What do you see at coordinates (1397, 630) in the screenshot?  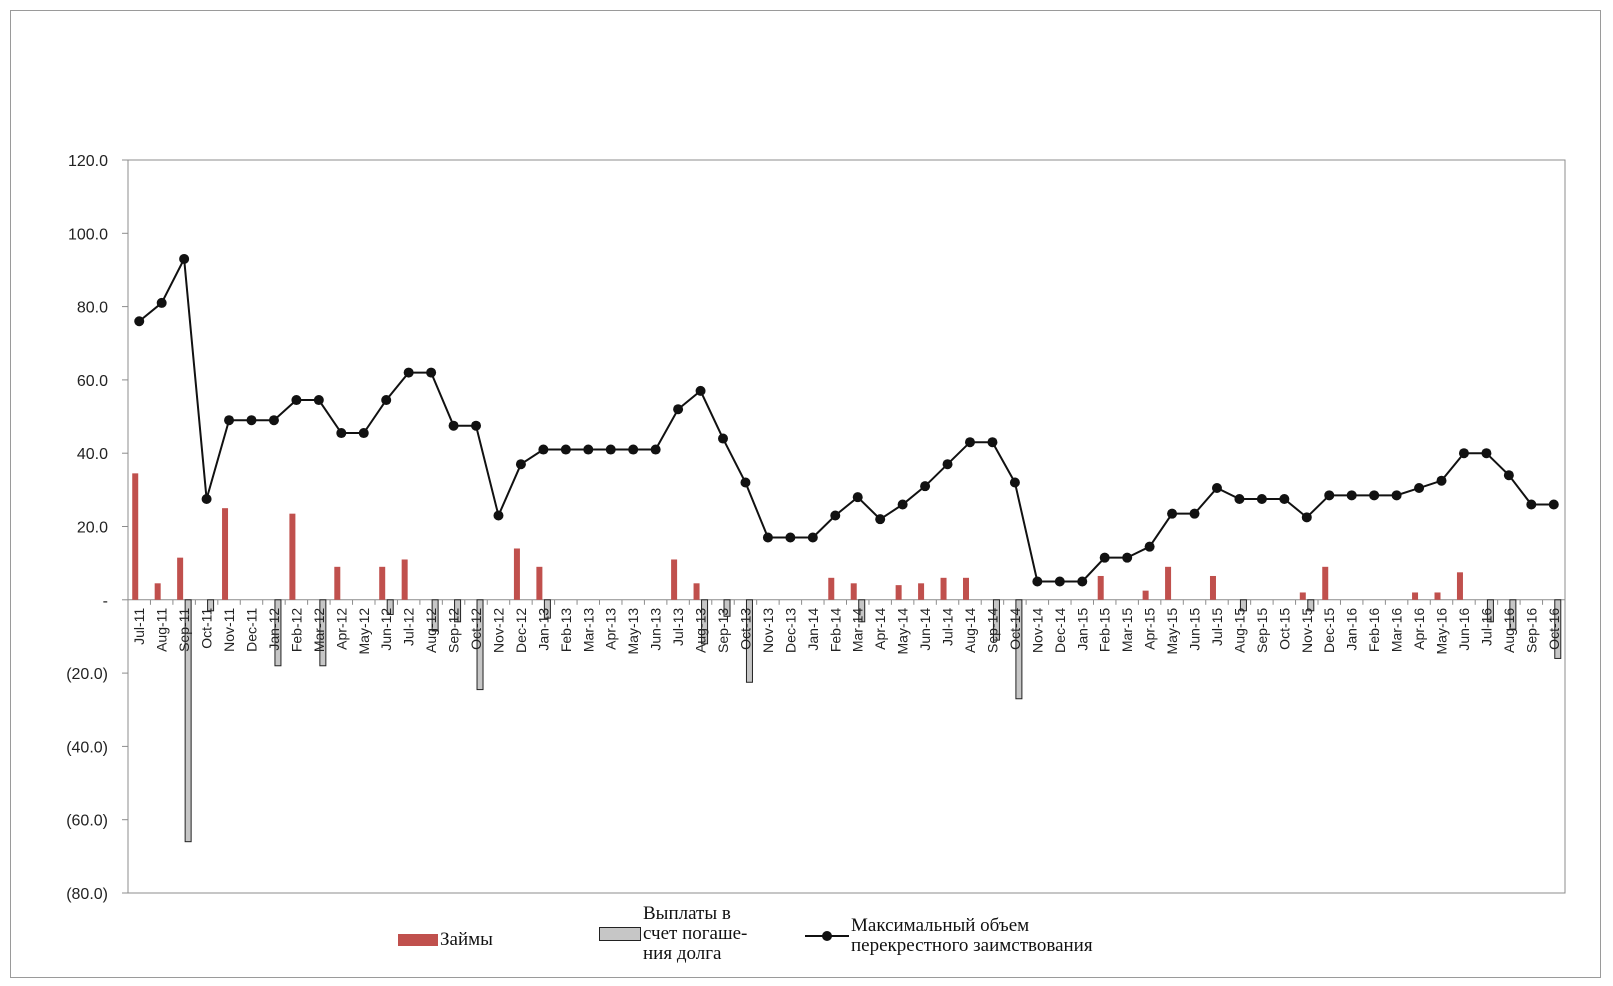 I see `x-tick-label: Mar-16` at bounding box center [1397, 630].